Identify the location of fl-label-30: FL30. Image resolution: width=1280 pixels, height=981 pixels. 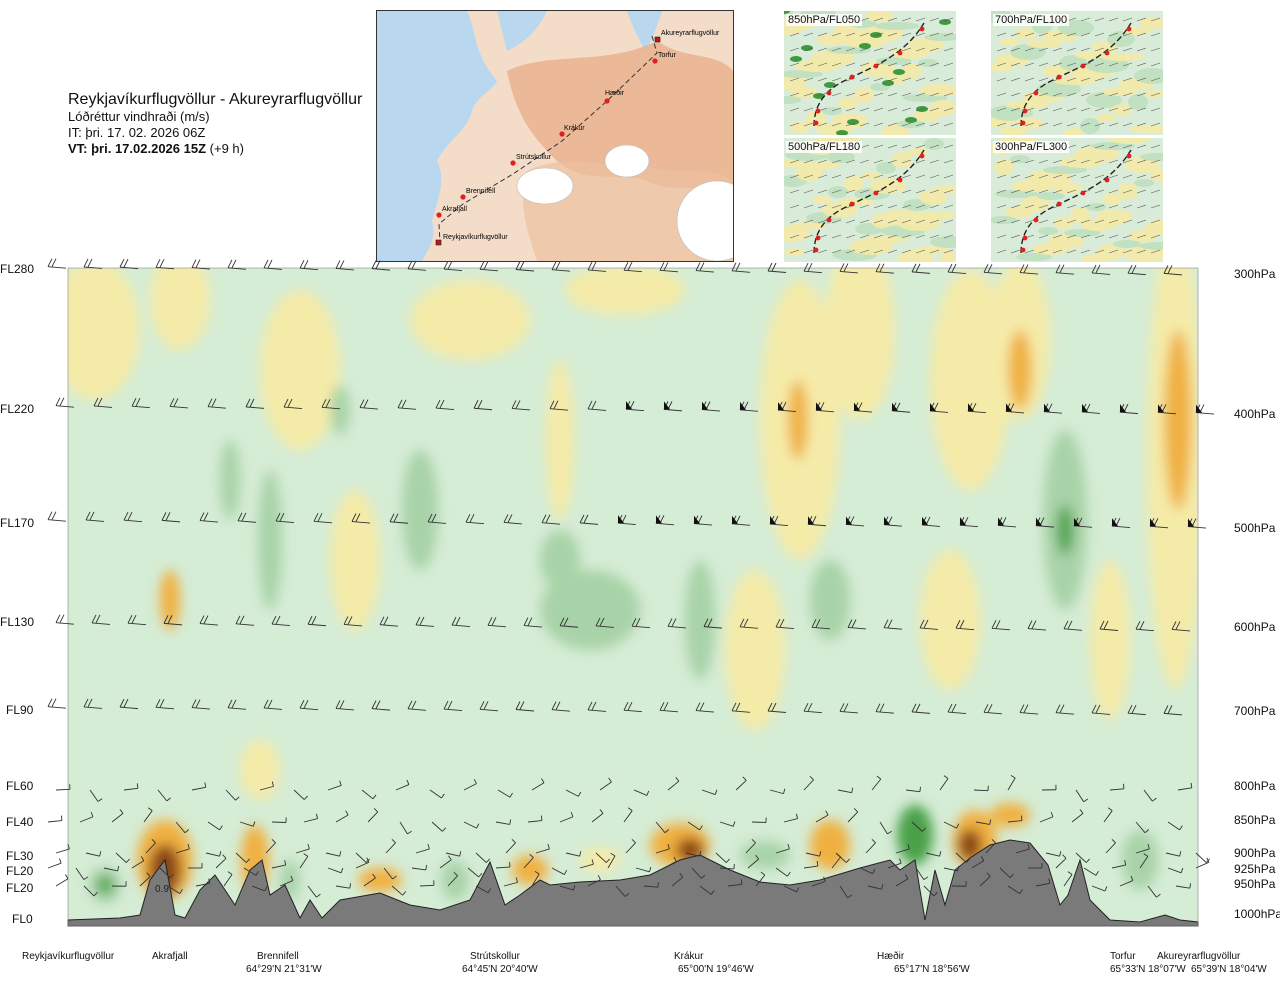
(20, 856).